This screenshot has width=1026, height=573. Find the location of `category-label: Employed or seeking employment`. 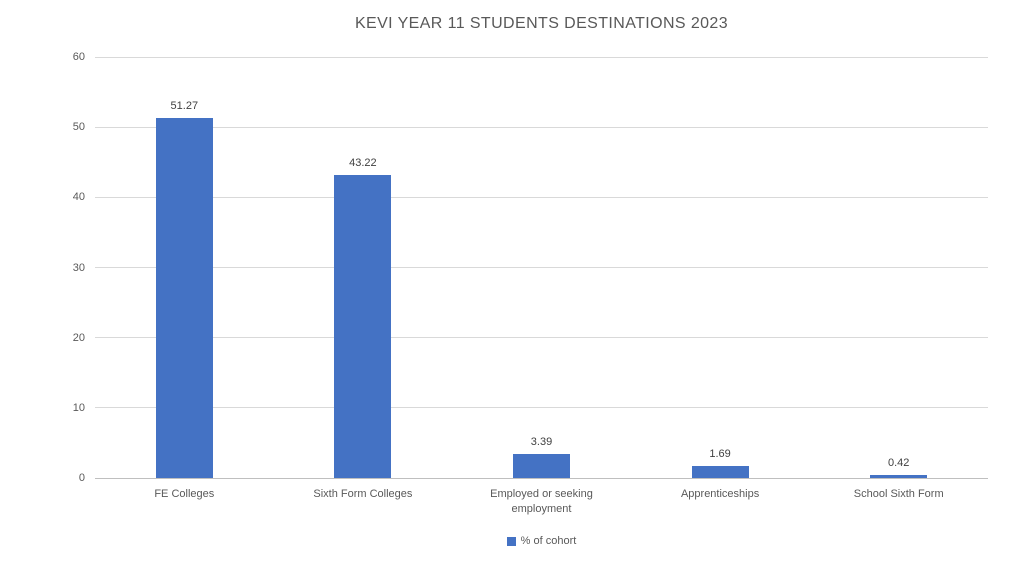

category-label: Employed or seeking employment is located at coordinates (541, 502).